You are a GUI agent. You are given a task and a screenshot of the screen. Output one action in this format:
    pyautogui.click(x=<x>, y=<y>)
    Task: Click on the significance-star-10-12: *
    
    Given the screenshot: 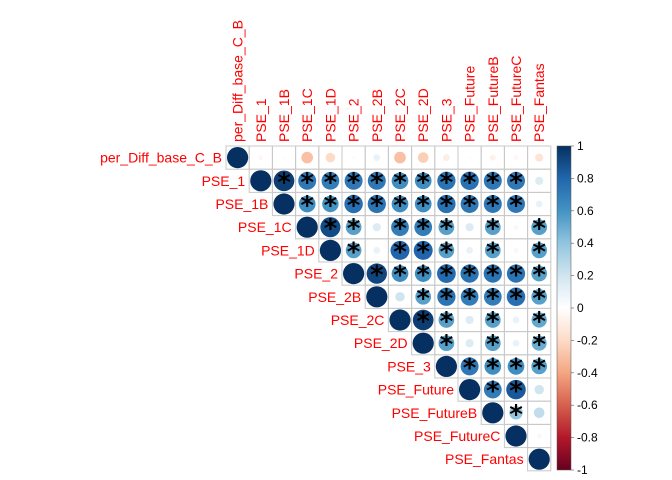 What is the action you would take?
    pyautogui.click(x=516, y=392)
    